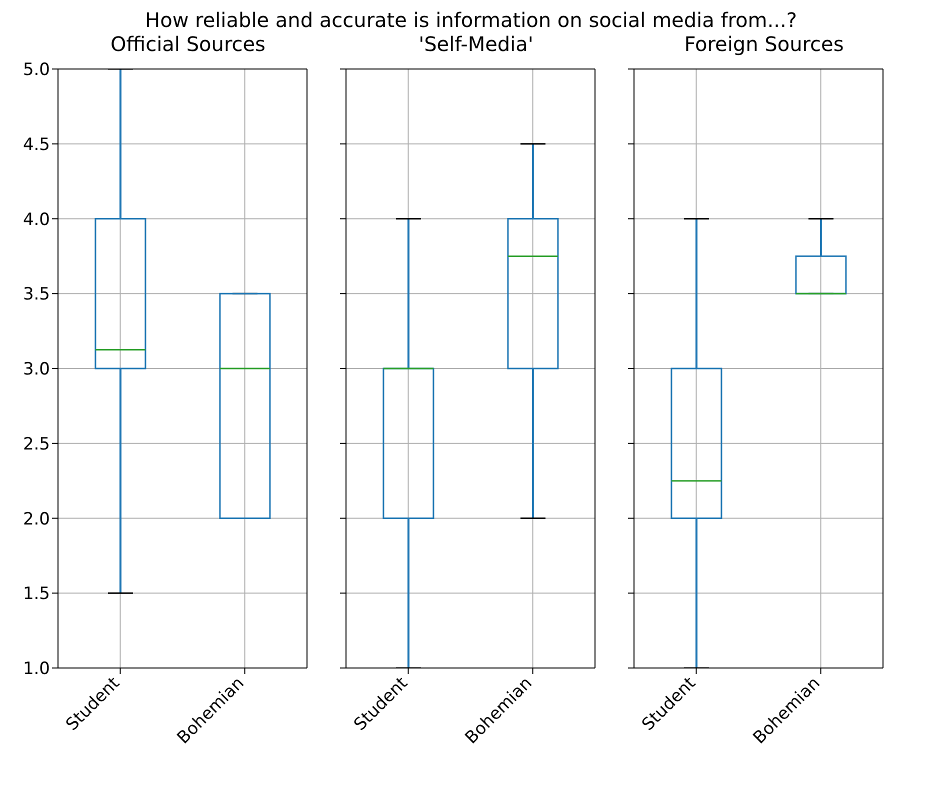 This screenshot has width=942, height=785. Describe the element at coordinates (36, 220) in the screenshot. I see `y-tick-label: 4.0` at that location.